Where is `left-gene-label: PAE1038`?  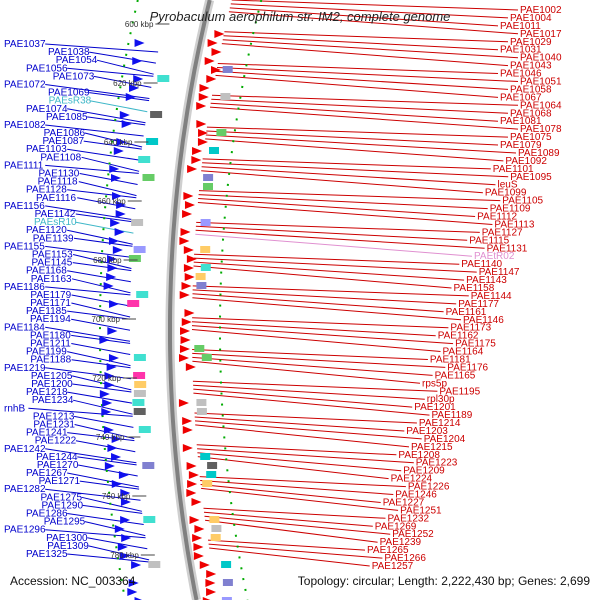 left-gene-label: PAE1038 is located at coordinates (69, 52).